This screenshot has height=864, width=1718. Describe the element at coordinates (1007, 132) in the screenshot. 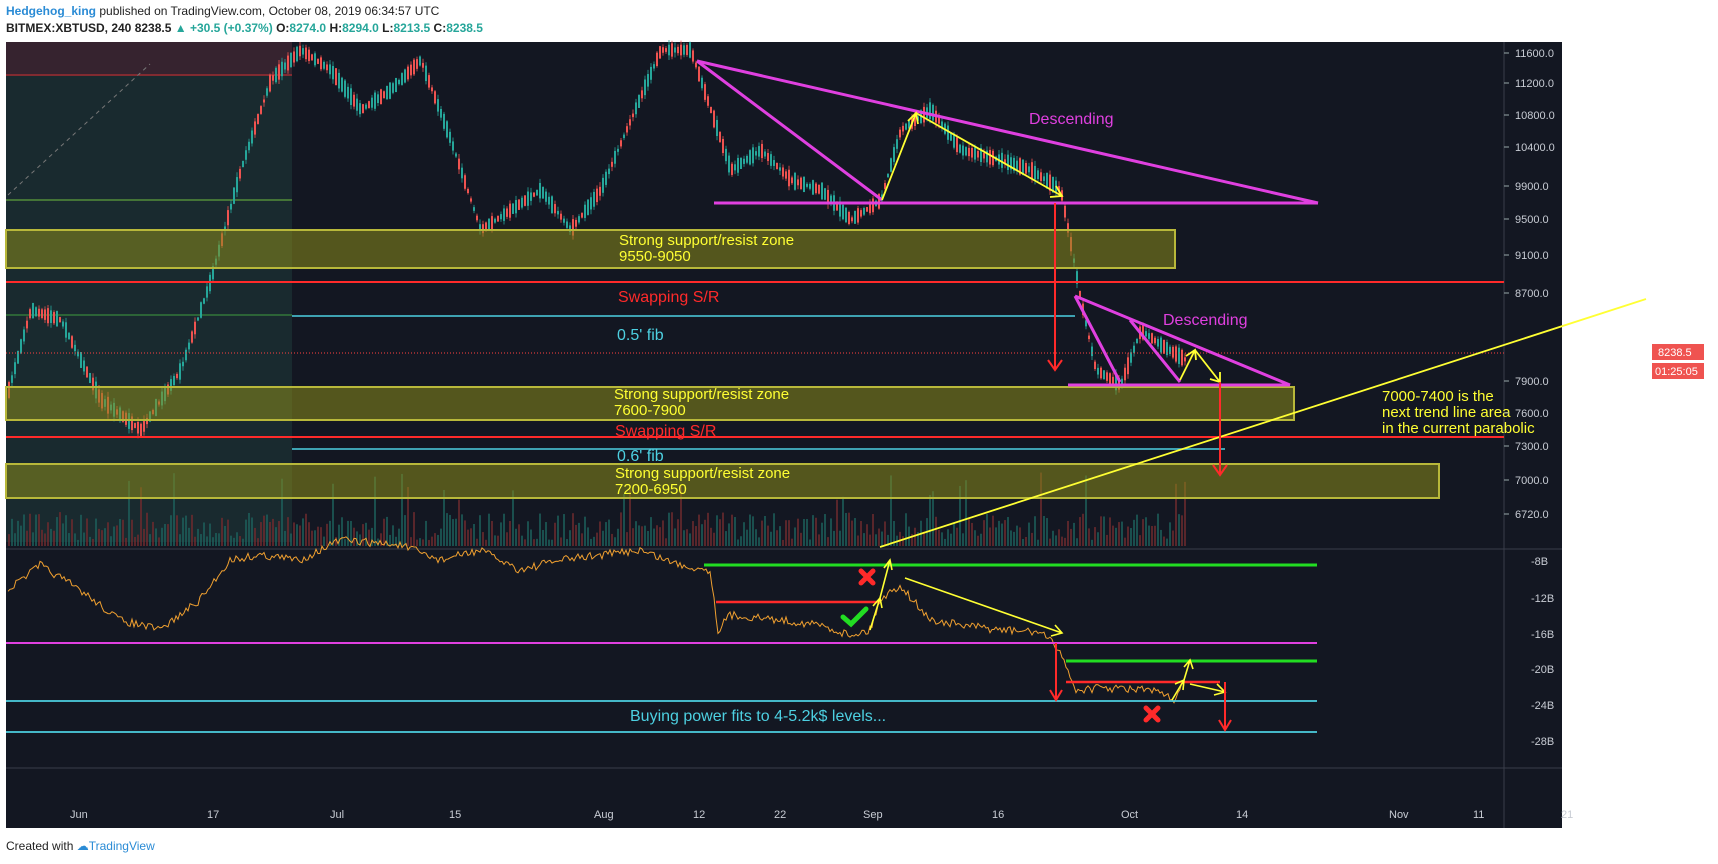

I see `descending-upper-trendline` at that location.